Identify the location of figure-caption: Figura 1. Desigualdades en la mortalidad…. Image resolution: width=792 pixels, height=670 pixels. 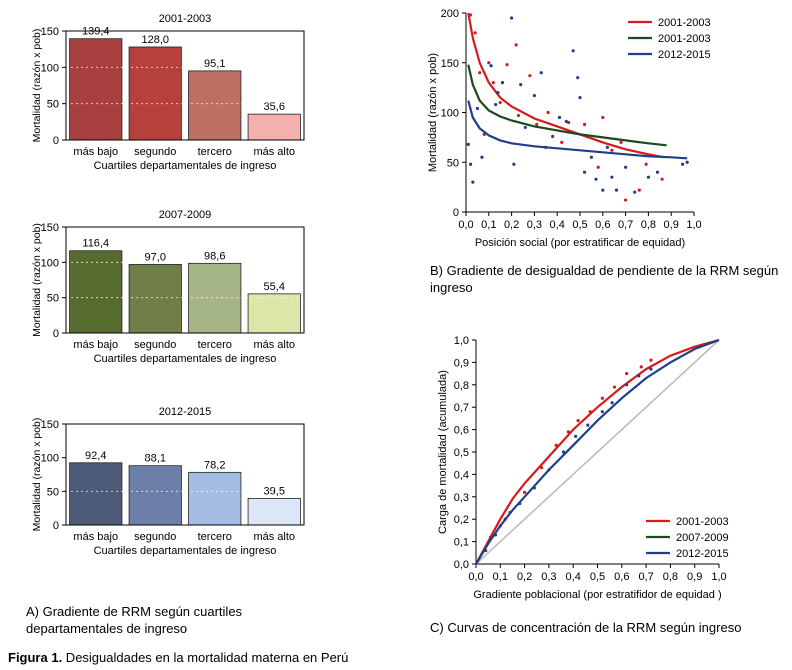
(178, 657).